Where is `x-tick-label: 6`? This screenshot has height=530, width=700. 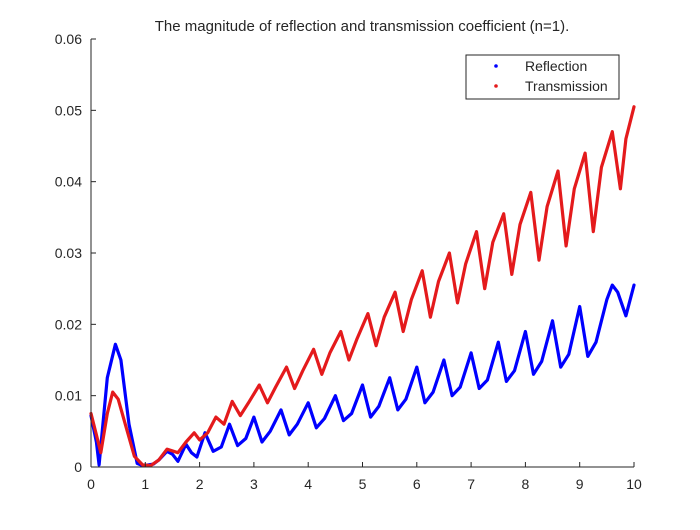 x-tick-label: 6 is located at coordinates (417, 484).